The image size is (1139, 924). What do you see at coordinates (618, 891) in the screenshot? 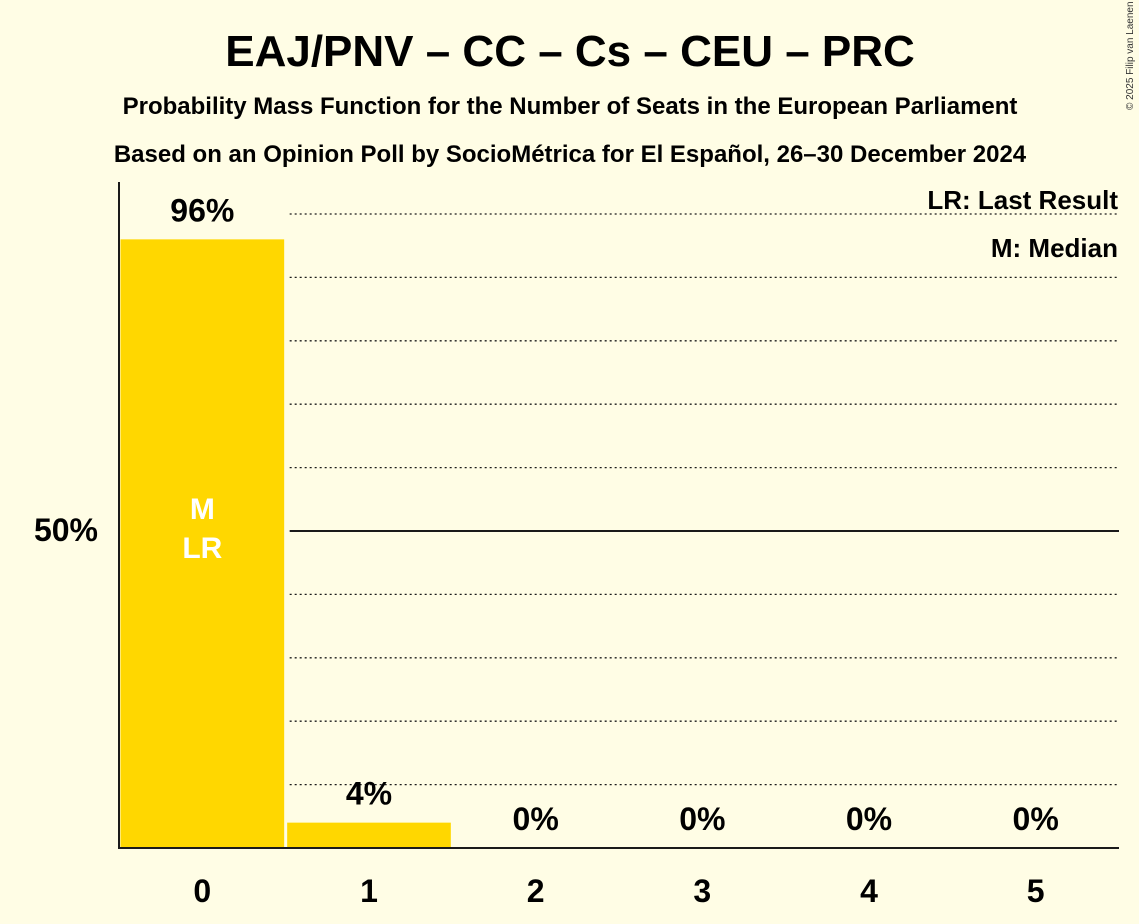
I see `x-tick-labels: 0 1 2 3 4 5` at bounding box center [618, 891].